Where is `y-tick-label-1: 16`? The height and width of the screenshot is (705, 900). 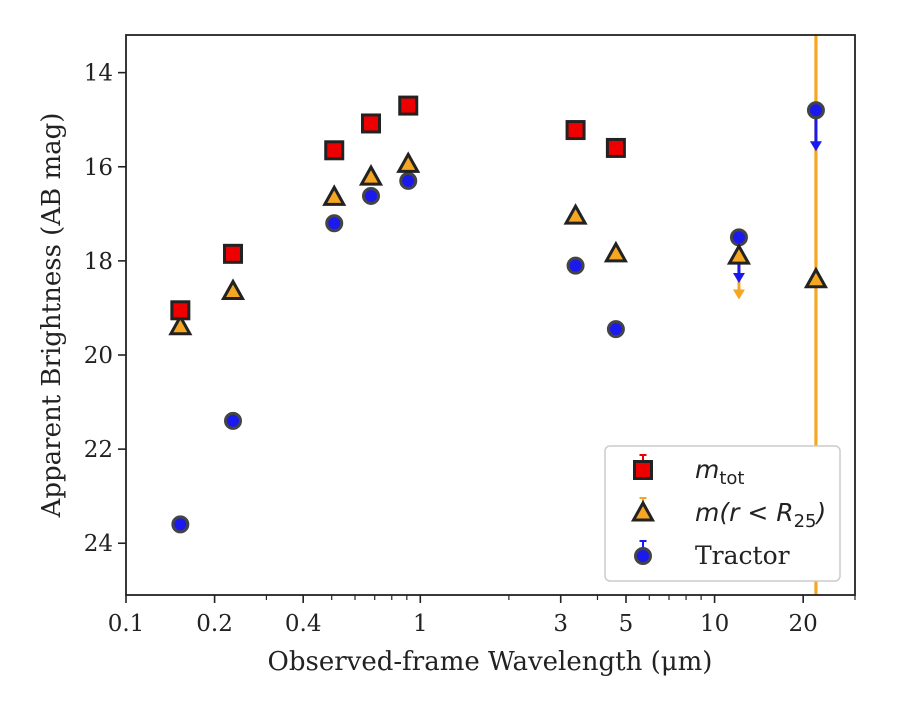 y-tick-label-1: 16 is located at coordinates (98, 168).